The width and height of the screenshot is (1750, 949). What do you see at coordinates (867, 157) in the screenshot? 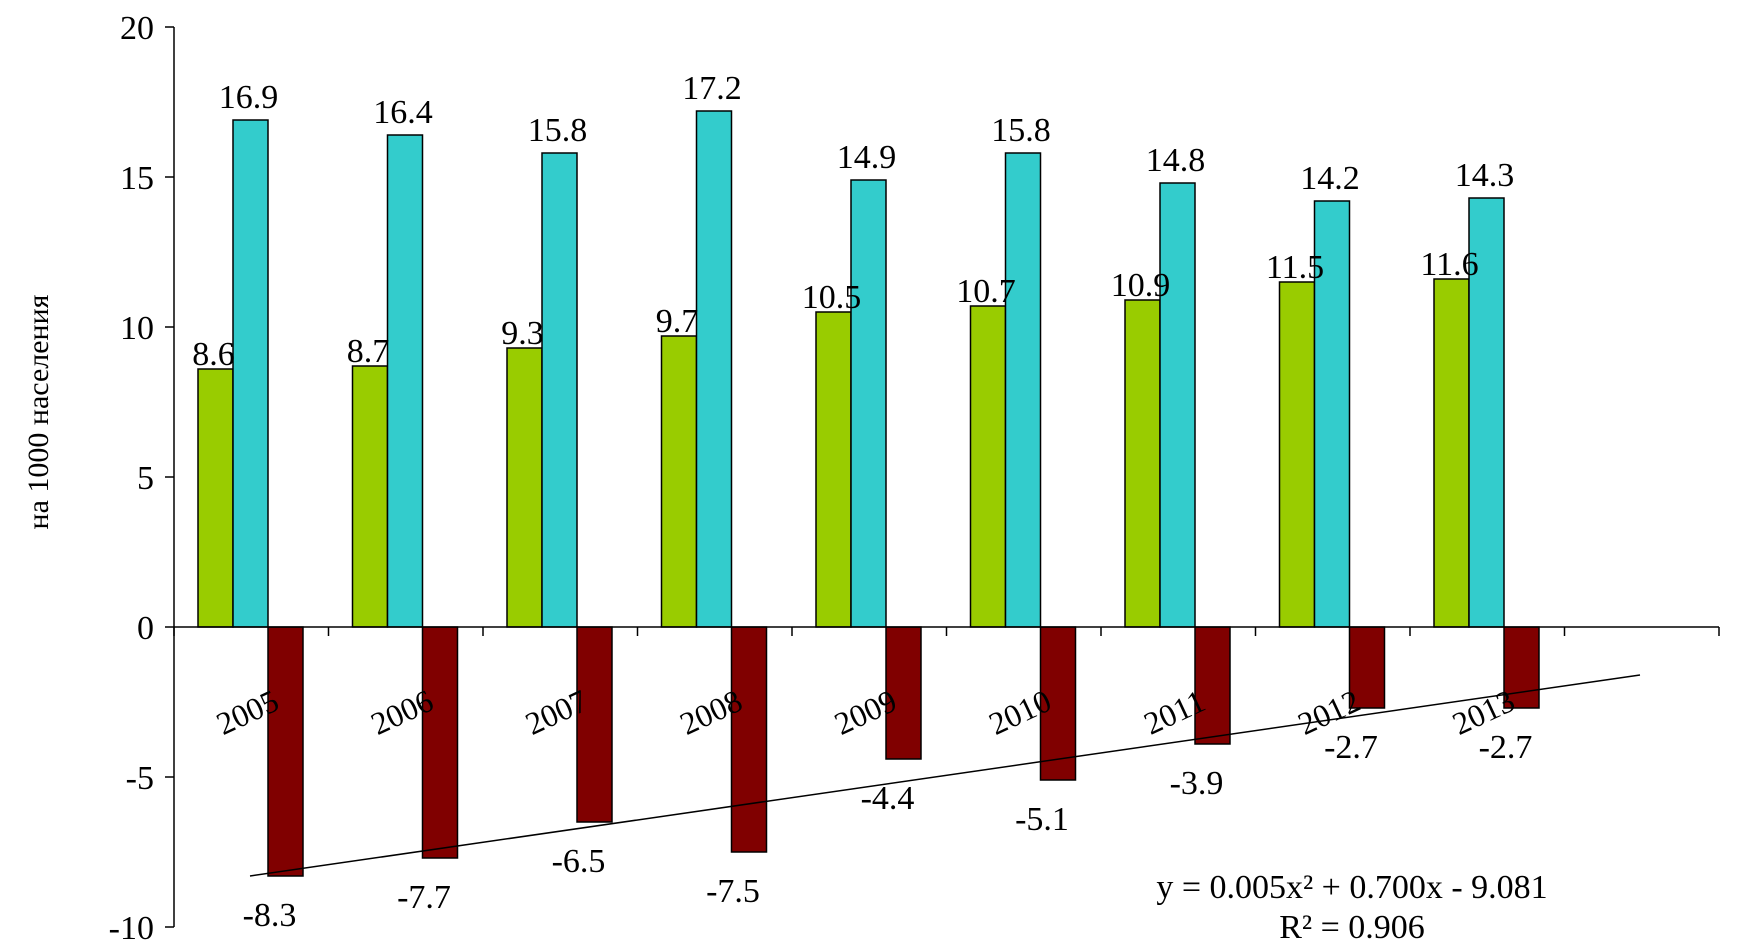
I see `data-label: 14.9` at bounding box center [867, 157].